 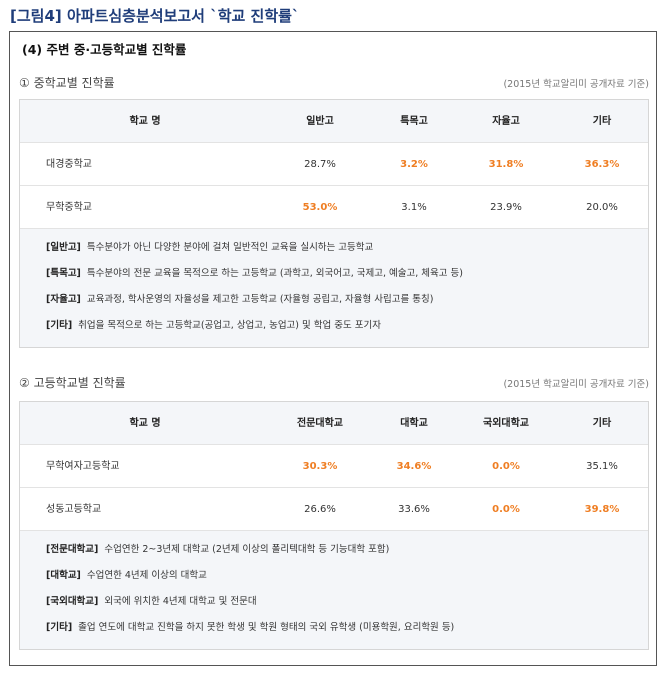 What do you see at coordinates (69, 207) in the screenshot?
I see `school-name: 무학중학교` at bounding box center [69, 207].